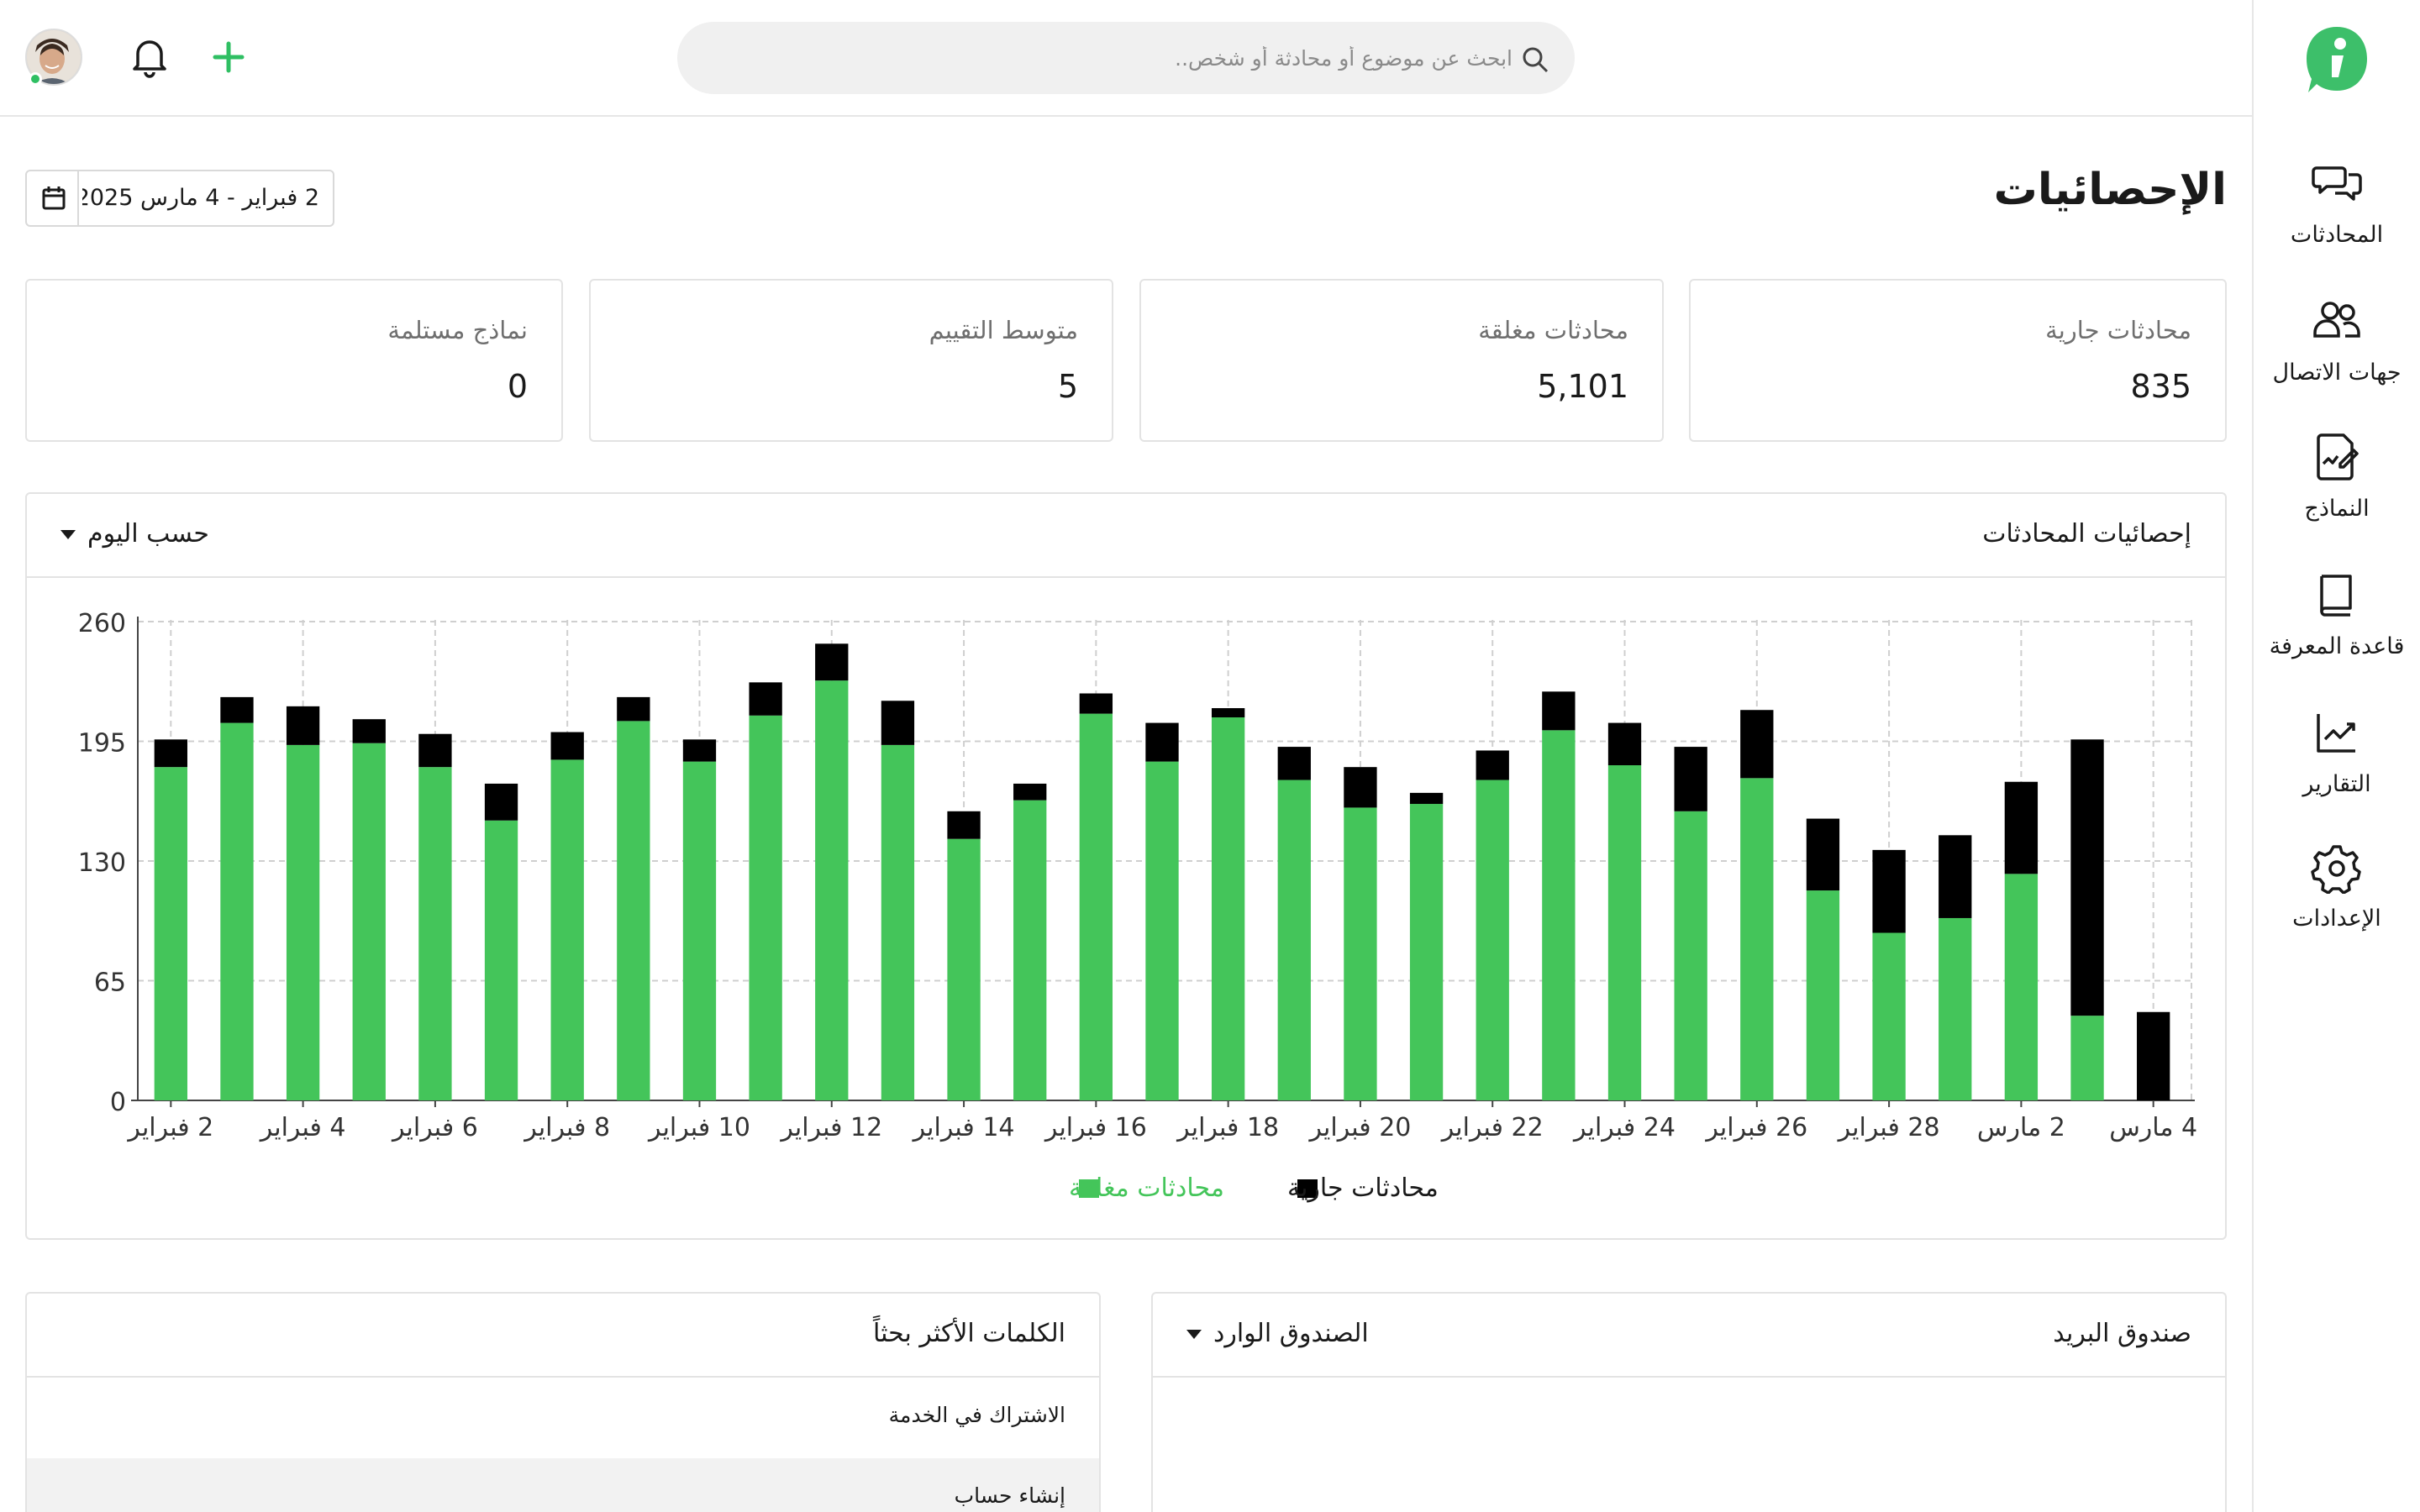  Describe the element at coordinates (118, 1102) in the screenshot. I see `y-tick-label: 0` at that location.